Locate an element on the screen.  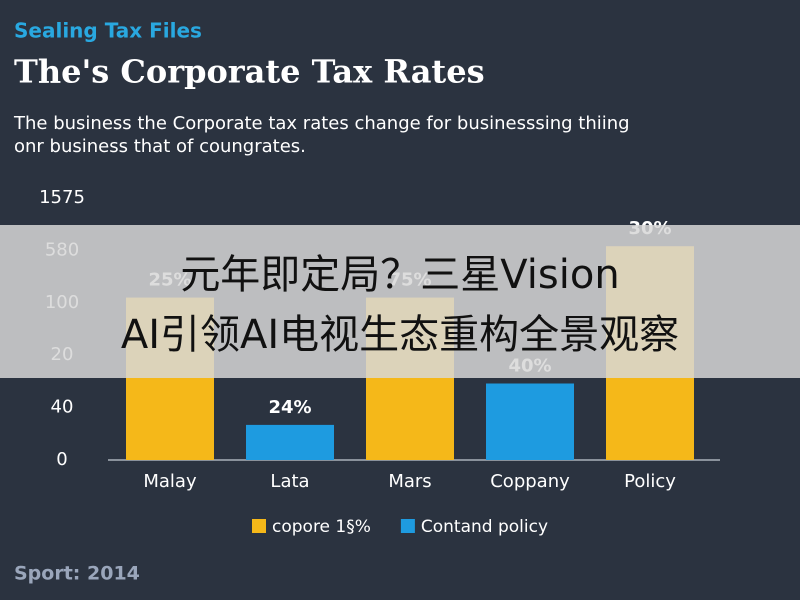
x-tick-label: Mars is located at coordinates (409, 481).